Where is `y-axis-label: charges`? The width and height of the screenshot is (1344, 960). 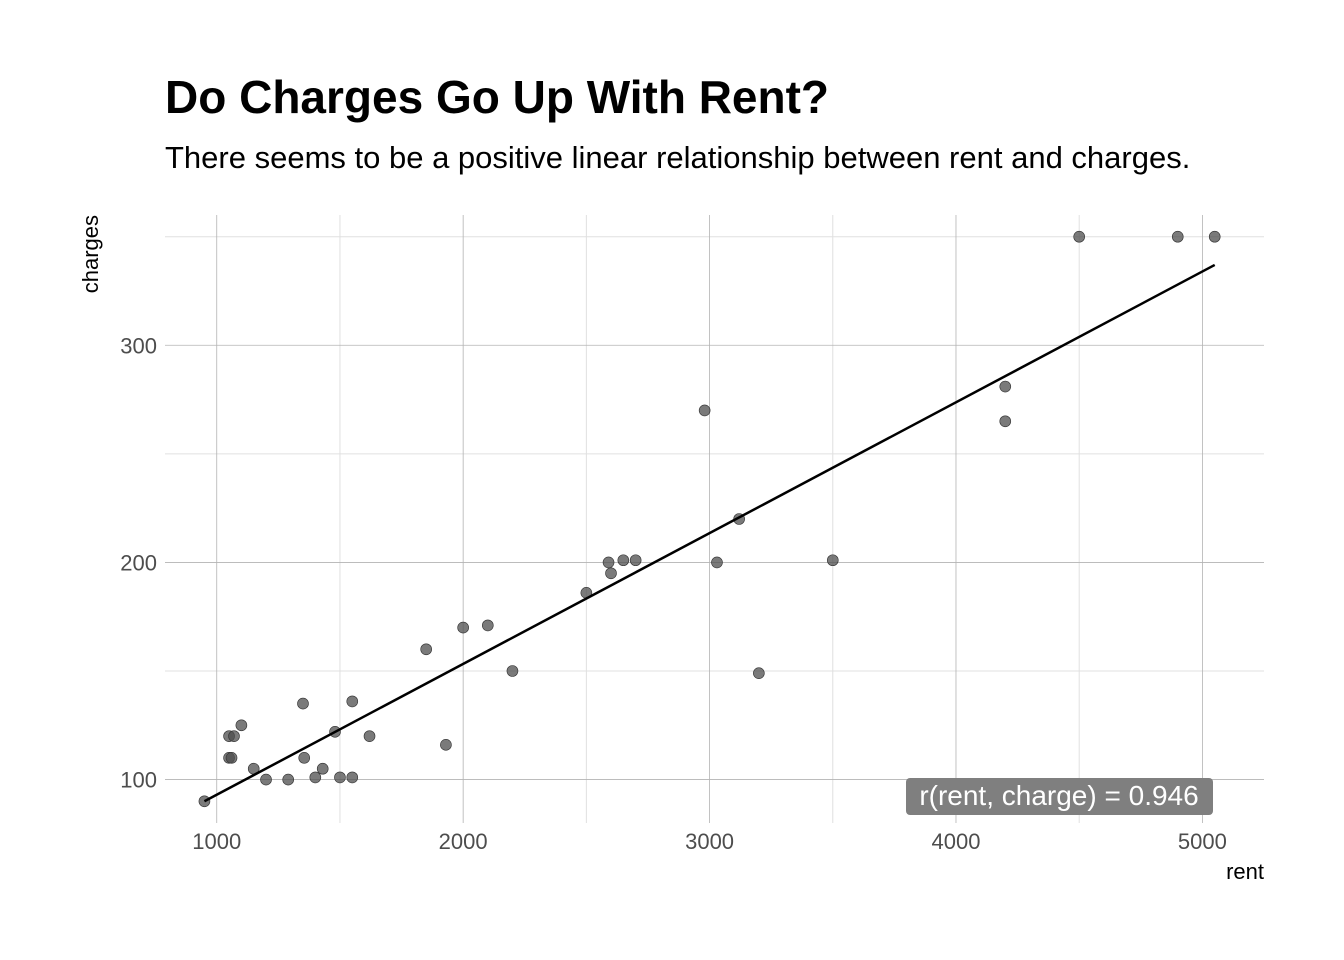 y-axis-label: charges is located at coordinates (90, 254).